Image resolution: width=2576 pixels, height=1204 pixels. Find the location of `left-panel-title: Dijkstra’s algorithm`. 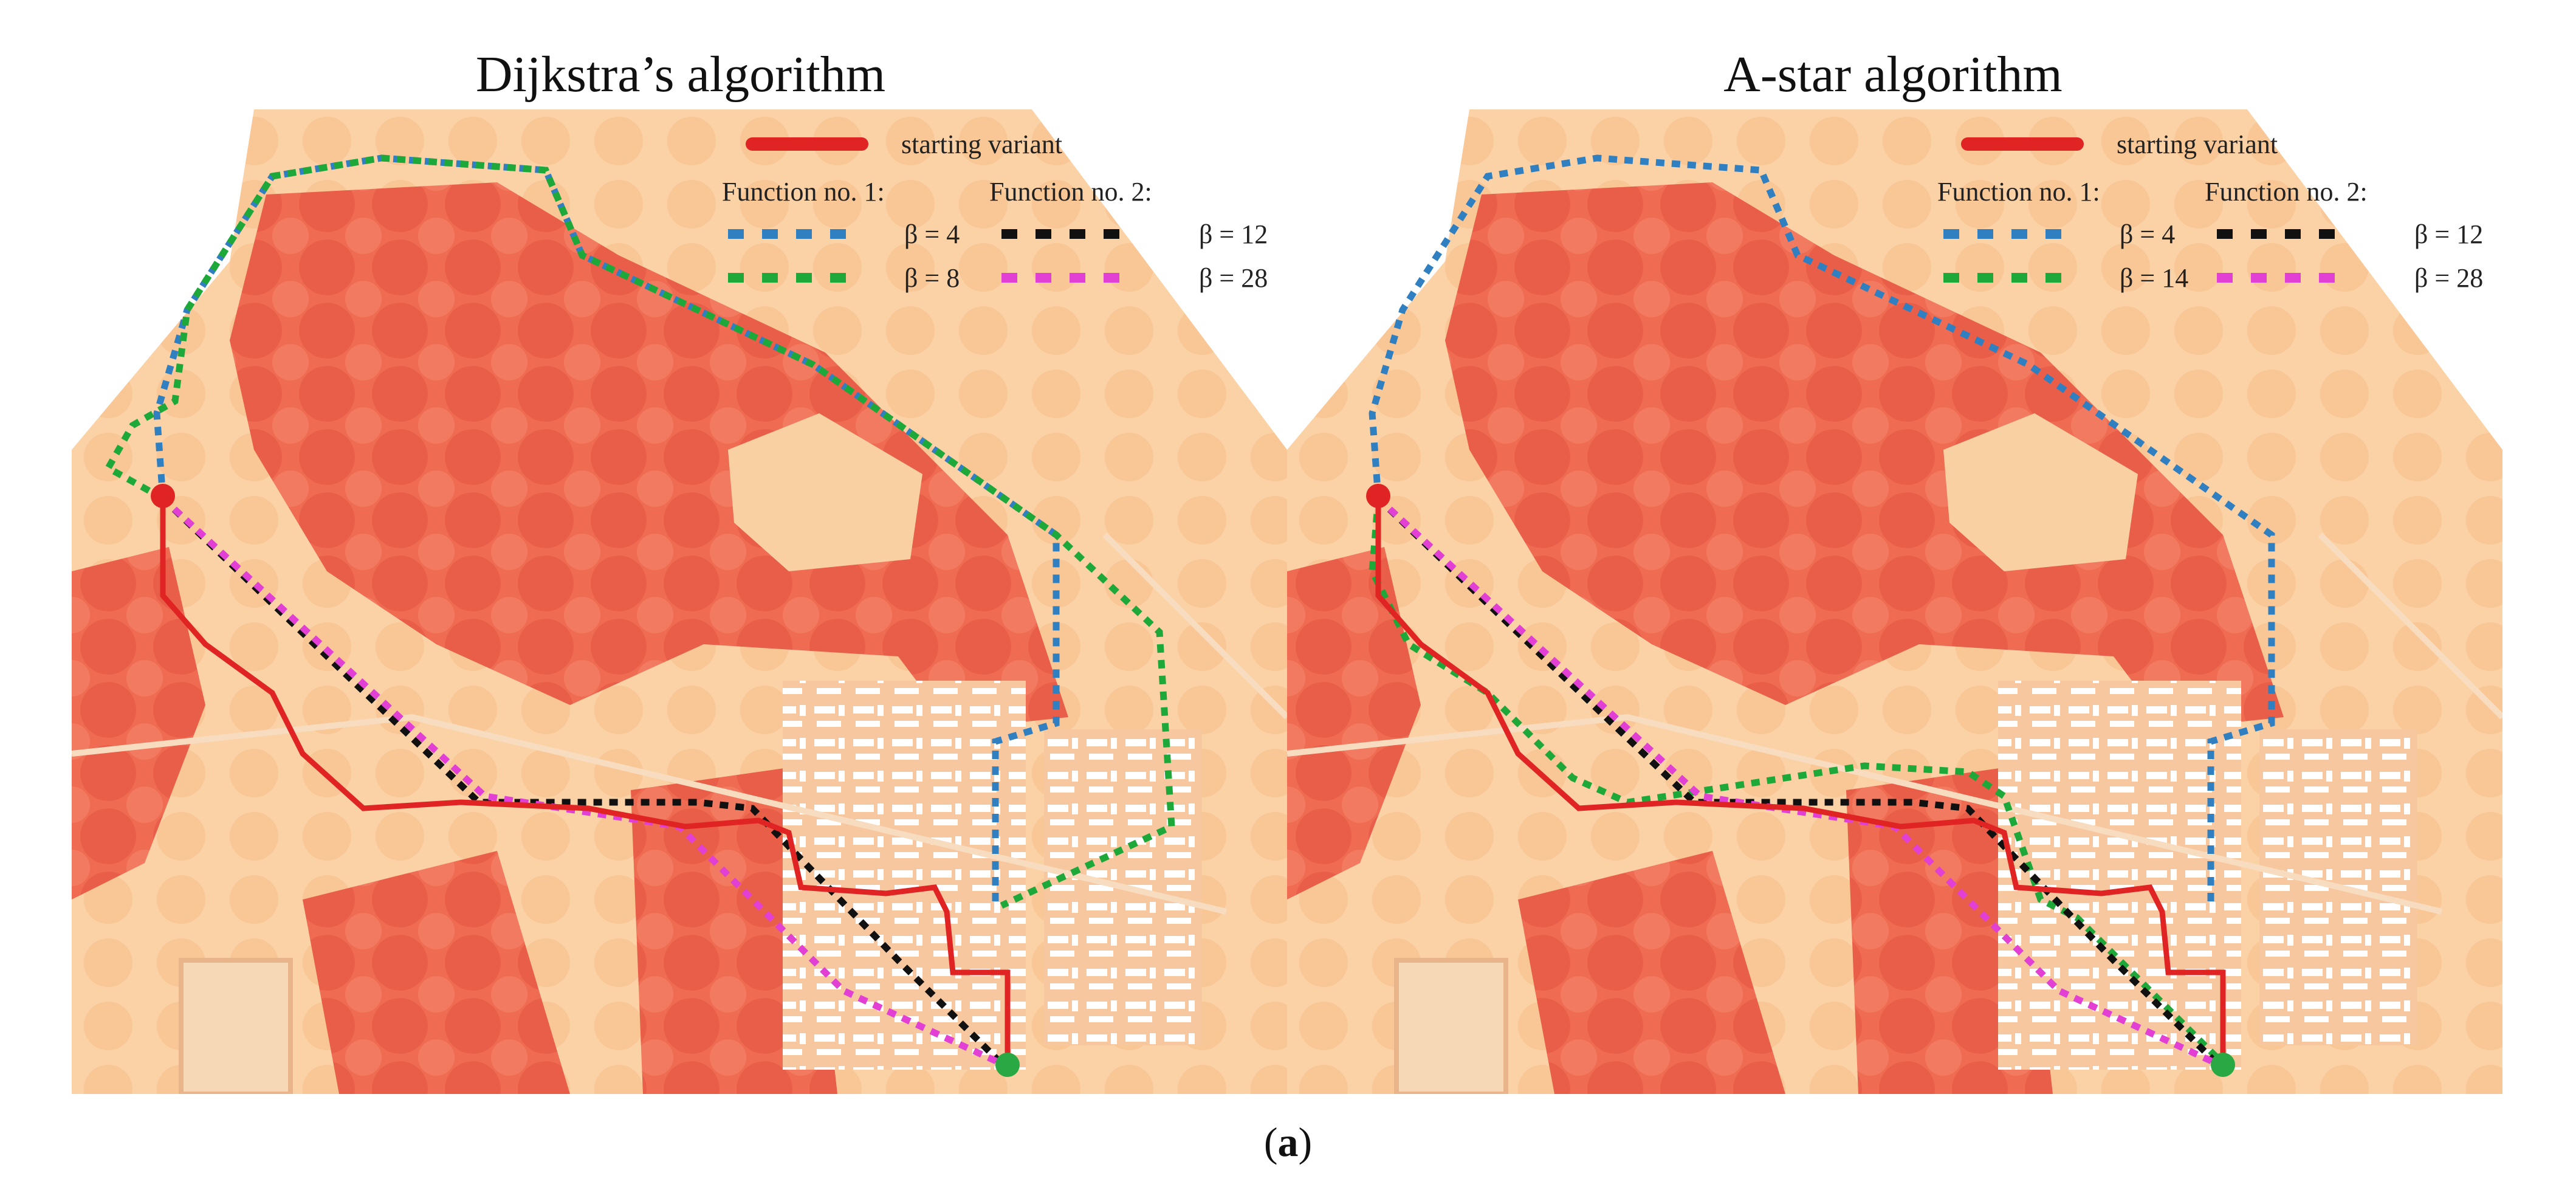

left-panel-title: Dijkstra’s algorithm is located at coordinates (680, 74).